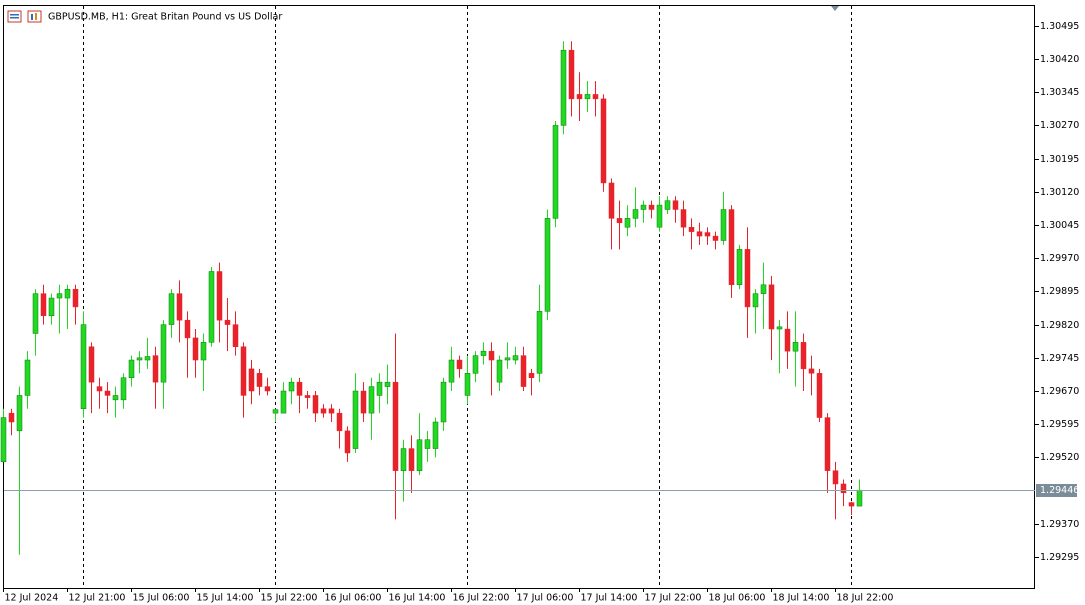  What do you see at coordinates (1059, 59) in the screenshot?
I see `y-tick-label: 1.30420` at bounding box center [1059, 59].